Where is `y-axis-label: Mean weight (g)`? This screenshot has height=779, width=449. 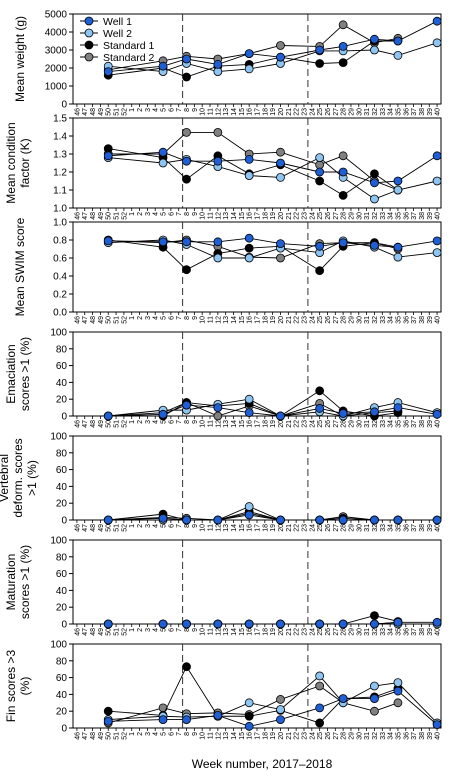
y-axis-label: Mean weight (g) is located at coordinates (20, 59).